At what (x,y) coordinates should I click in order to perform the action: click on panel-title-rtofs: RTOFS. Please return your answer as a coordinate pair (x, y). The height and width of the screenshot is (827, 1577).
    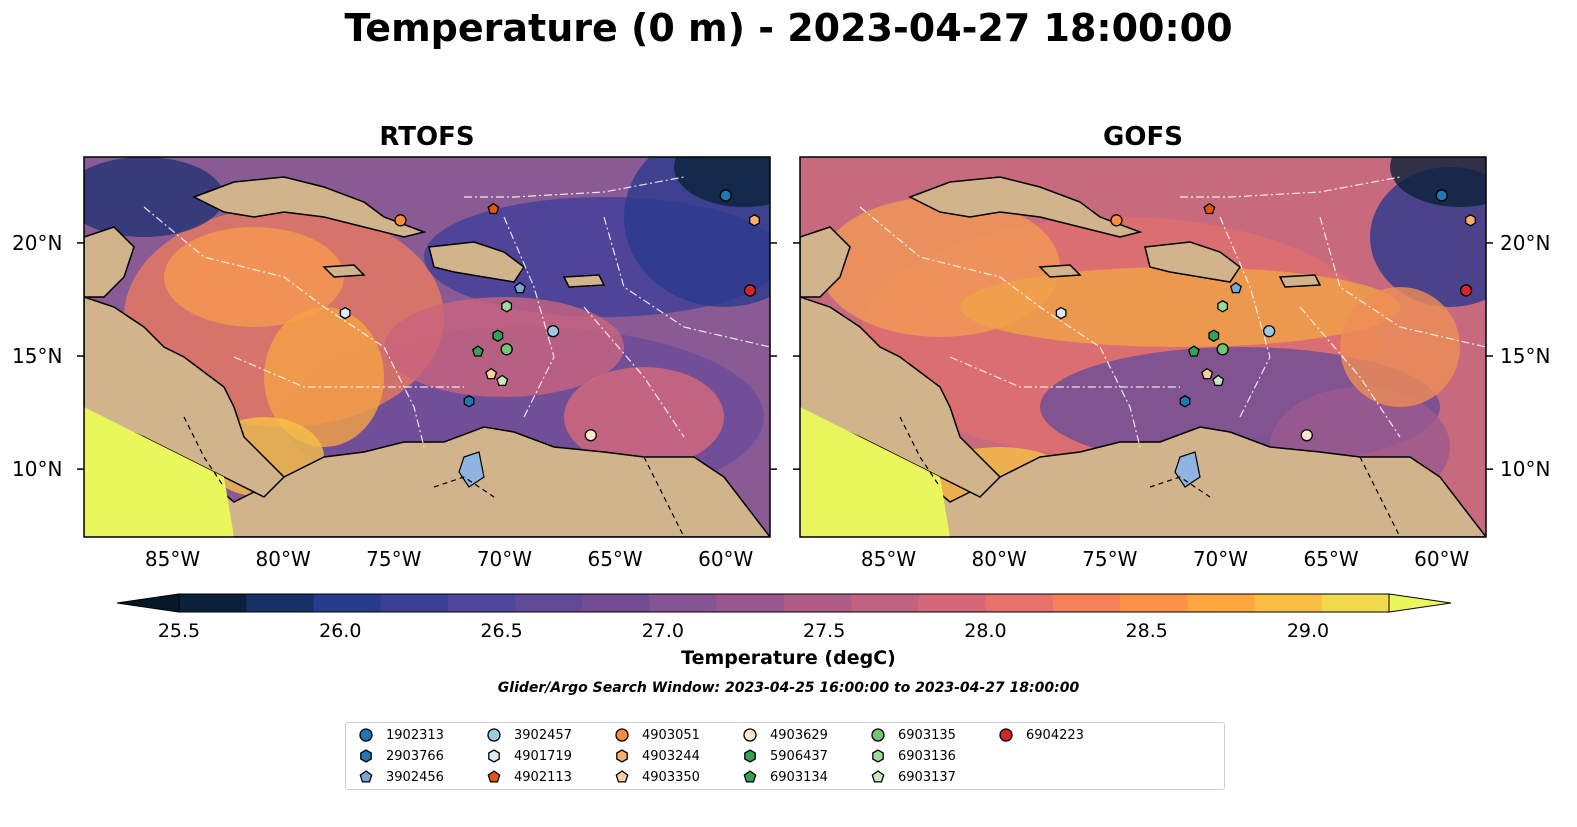
    Looking at the image, I should click on (427, 137).